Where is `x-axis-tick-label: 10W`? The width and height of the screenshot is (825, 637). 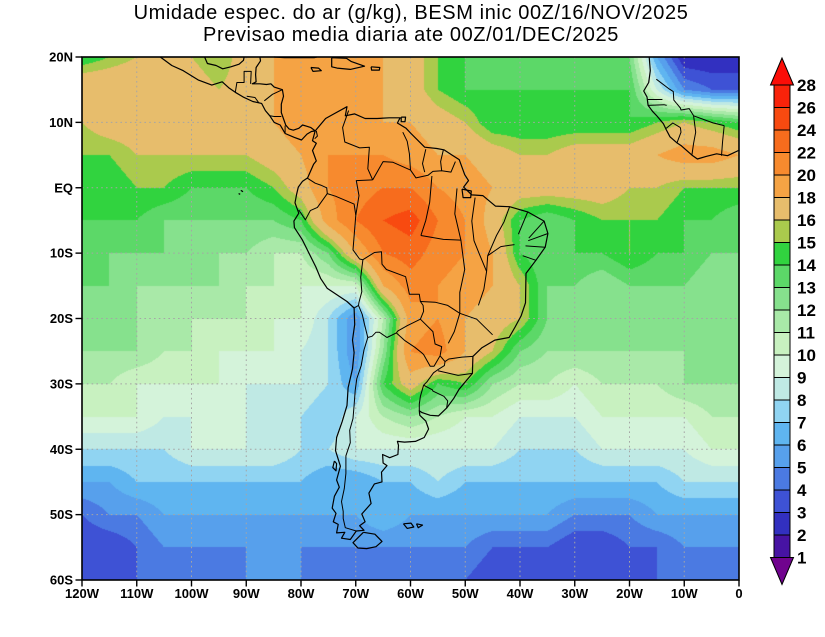 x-axis-tick-label: 10W is located at coordinates (684, 593).